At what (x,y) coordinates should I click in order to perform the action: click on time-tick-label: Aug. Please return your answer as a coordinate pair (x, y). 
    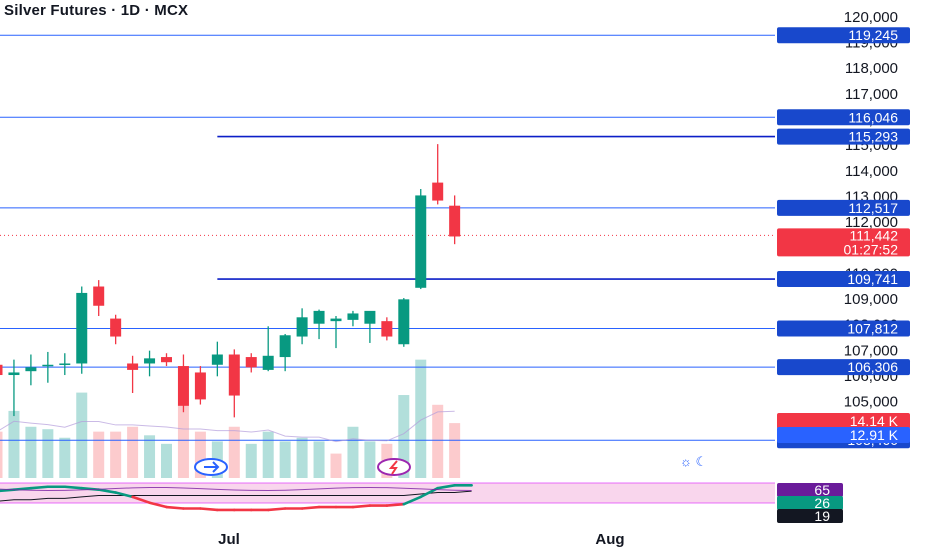
    Looking at the image, I should click on (609, 539).